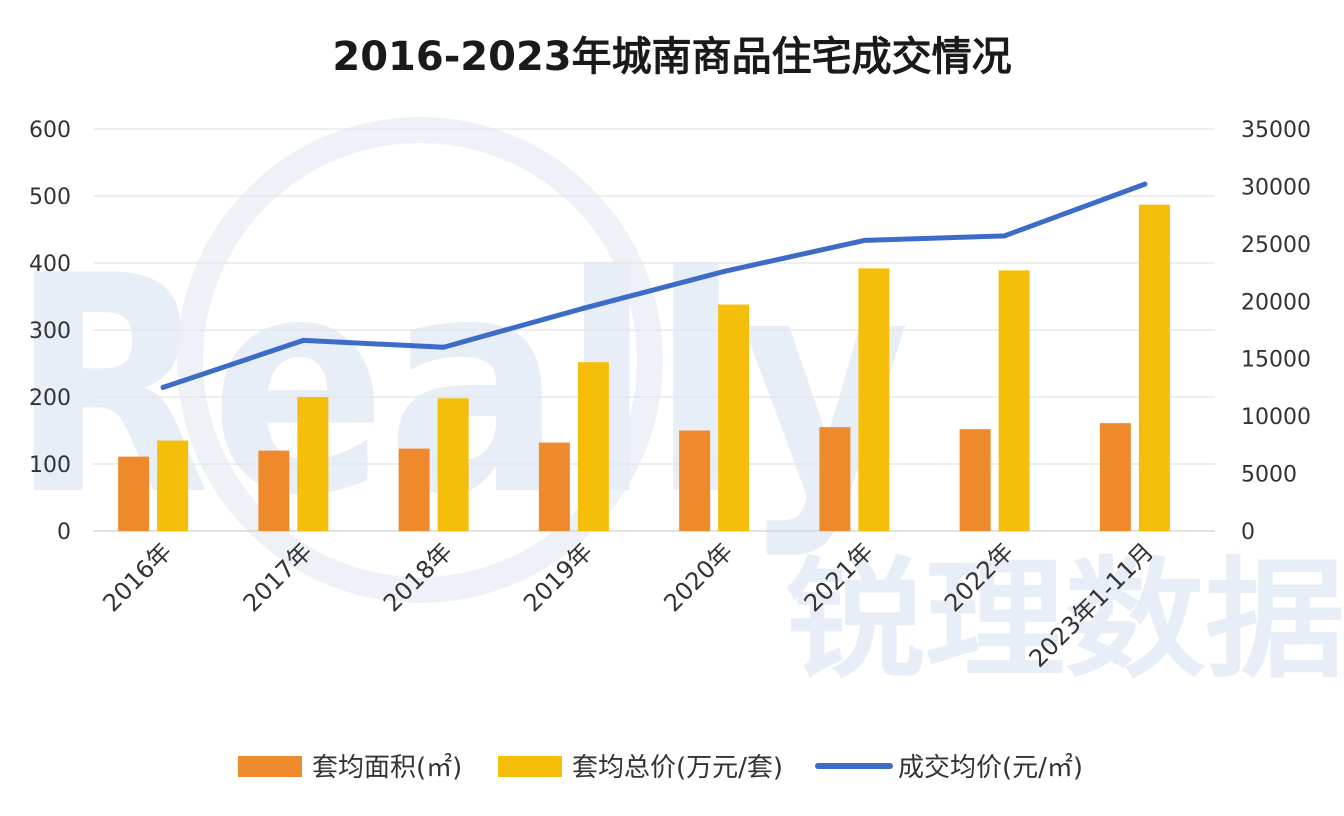  Describe the element at coordinates (50, 197) in the screenshot. I see `left-tick-label: 500` at that location.